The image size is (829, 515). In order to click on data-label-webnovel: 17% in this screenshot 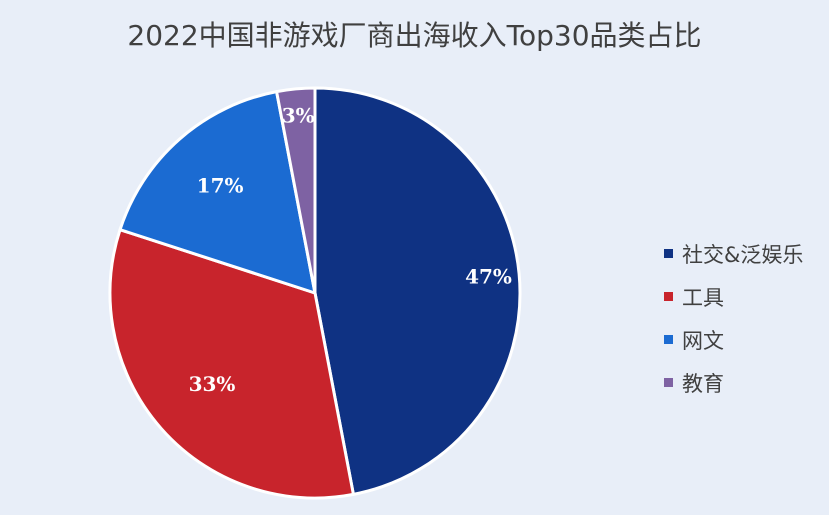, I will do `click(220, 185)`.